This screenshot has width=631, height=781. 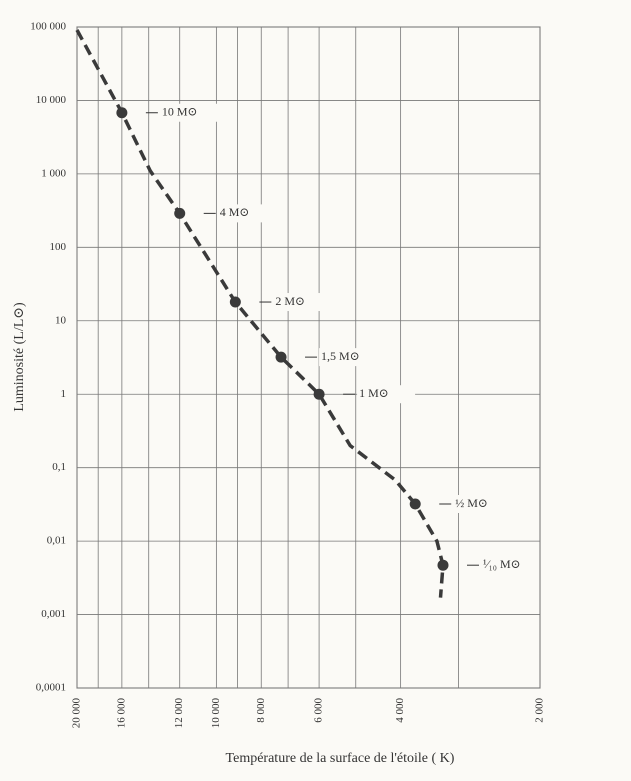 I want to click on x-tick-label: 6 000, so click(x=319, y=710).